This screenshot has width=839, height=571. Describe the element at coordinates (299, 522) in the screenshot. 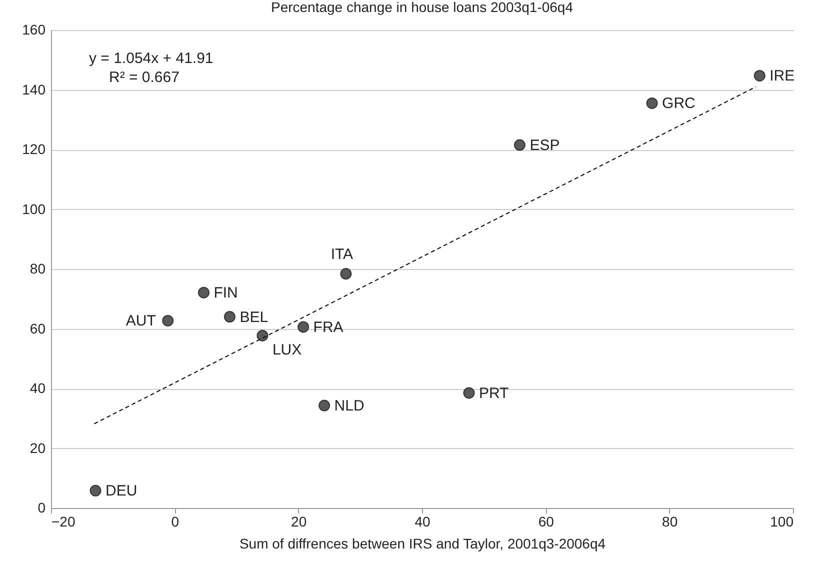

I see `x-tick-label: 20` at that location.